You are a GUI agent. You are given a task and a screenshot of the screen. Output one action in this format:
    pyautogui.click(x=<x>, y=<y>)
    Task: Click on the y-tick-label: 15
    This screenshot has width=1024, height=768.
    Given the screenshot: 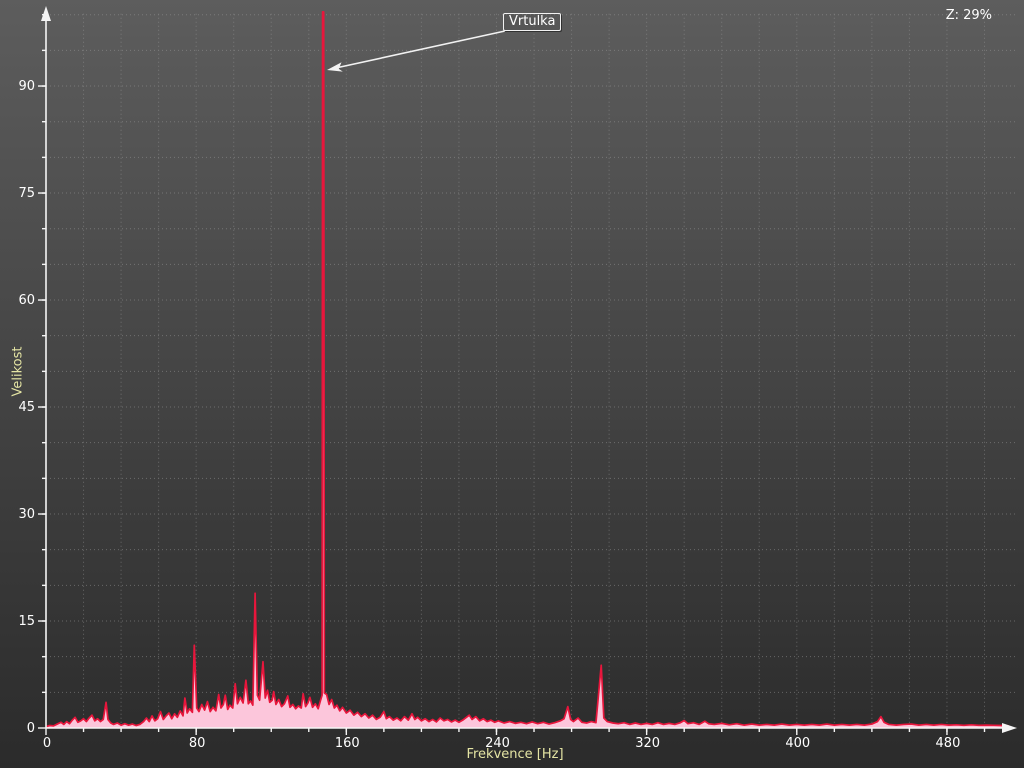 What is the action you would take?
    pyautogui.click(x=26, y=621)
    